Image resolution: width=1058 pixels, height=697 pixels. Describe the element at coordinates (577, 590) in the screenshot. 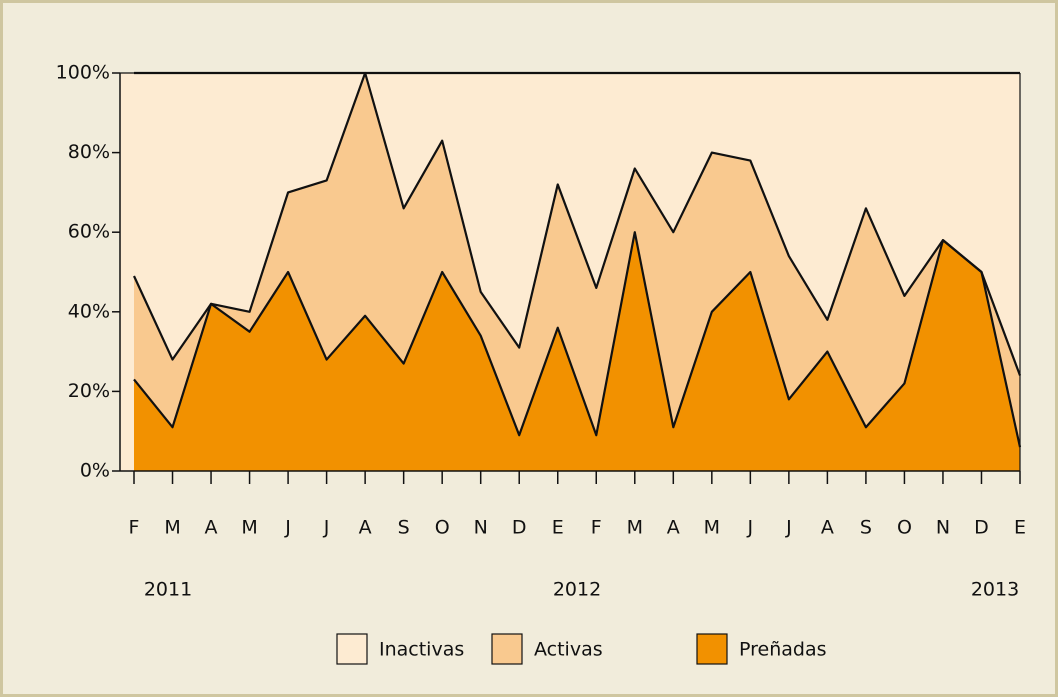

I see `year-label: 2012` at that location.